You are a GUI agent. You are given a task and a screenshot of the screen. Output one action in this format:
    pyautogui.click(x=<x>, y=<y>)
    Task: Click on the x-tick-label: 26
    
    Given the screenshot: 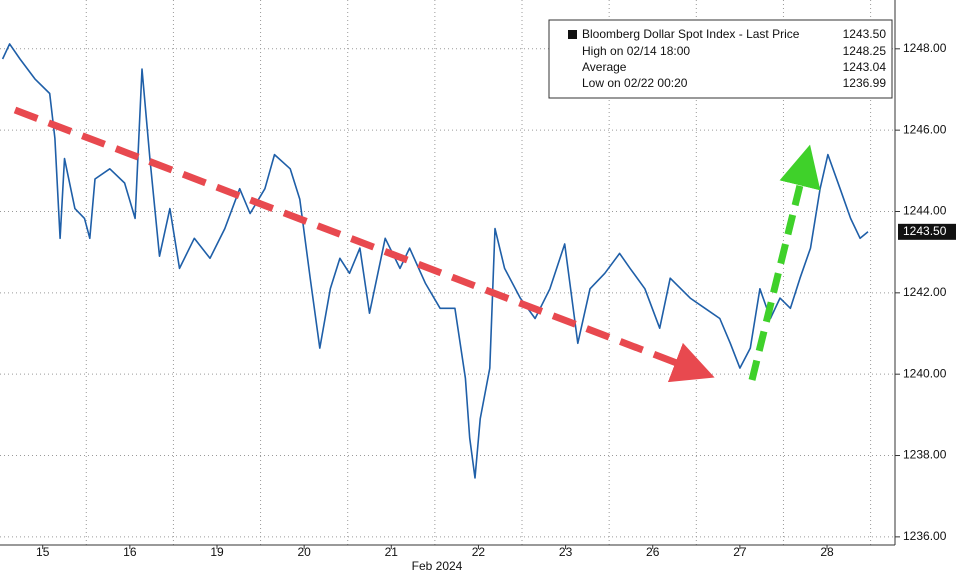 What is the action you would take?
    pyautogui.click(x=653, y=552)
    